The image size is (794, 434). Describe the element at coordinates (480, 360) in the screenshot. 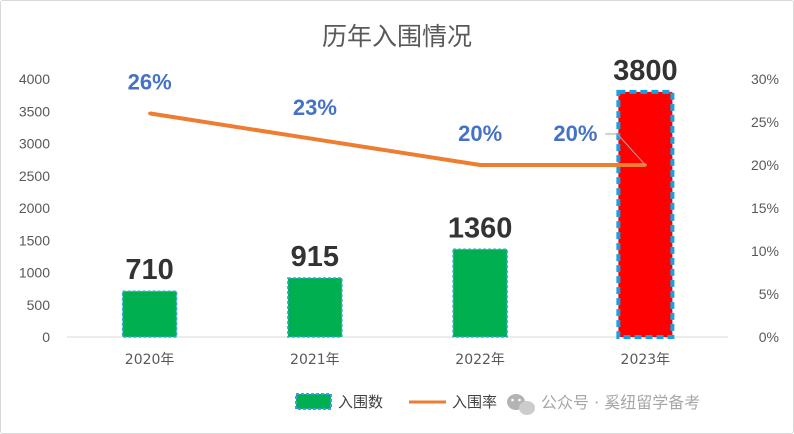

I see `x-tick-label: 2022年` at that location.